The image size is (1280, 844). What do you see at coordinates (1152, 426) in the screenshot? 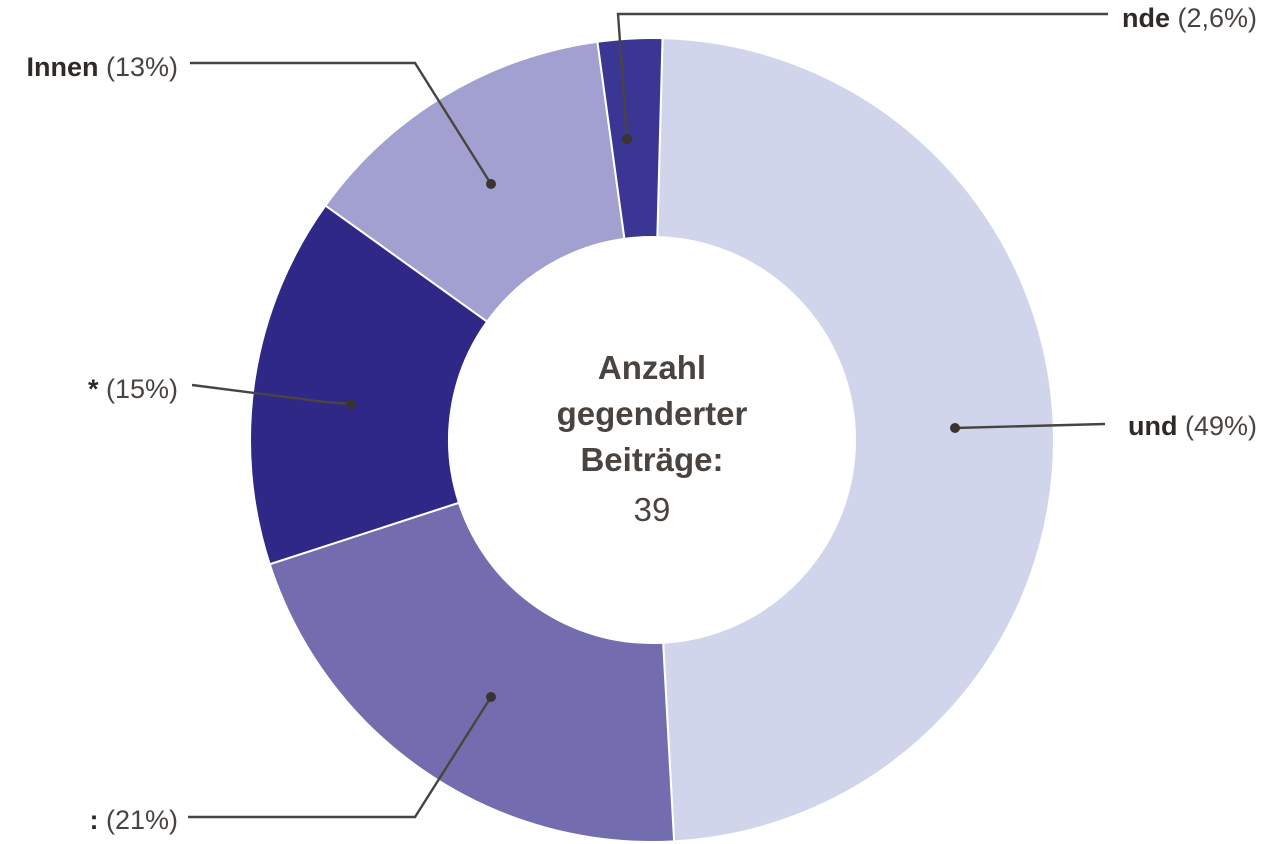
I see `slice-label-name: und` at bounding box center [1152, 426].